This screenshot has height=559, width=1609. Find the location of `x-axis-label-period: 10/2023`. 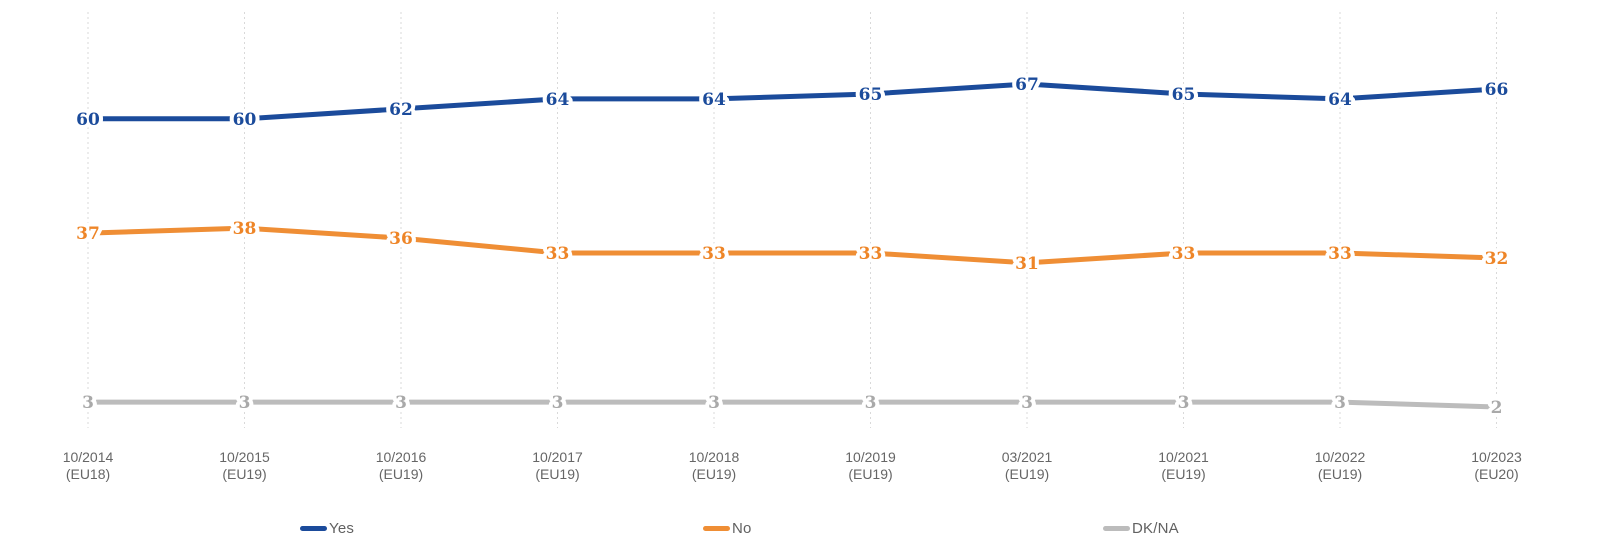

x-axis-label-period: 10/2023 is located at coordinates (1496, 457).